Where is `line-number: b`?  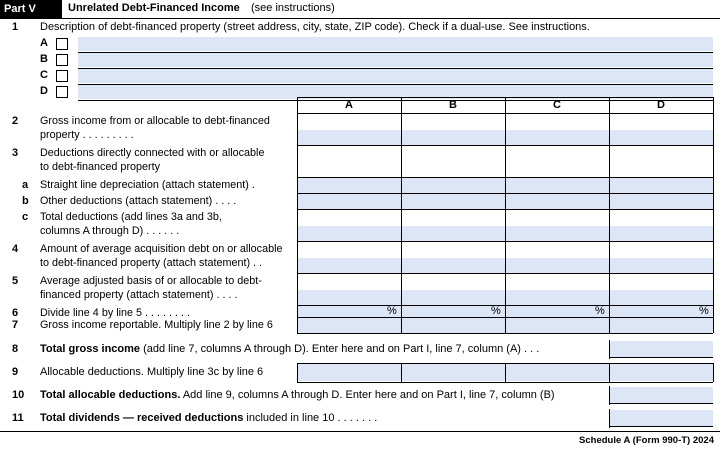 line-number: b is located at coordinates (25, 201).